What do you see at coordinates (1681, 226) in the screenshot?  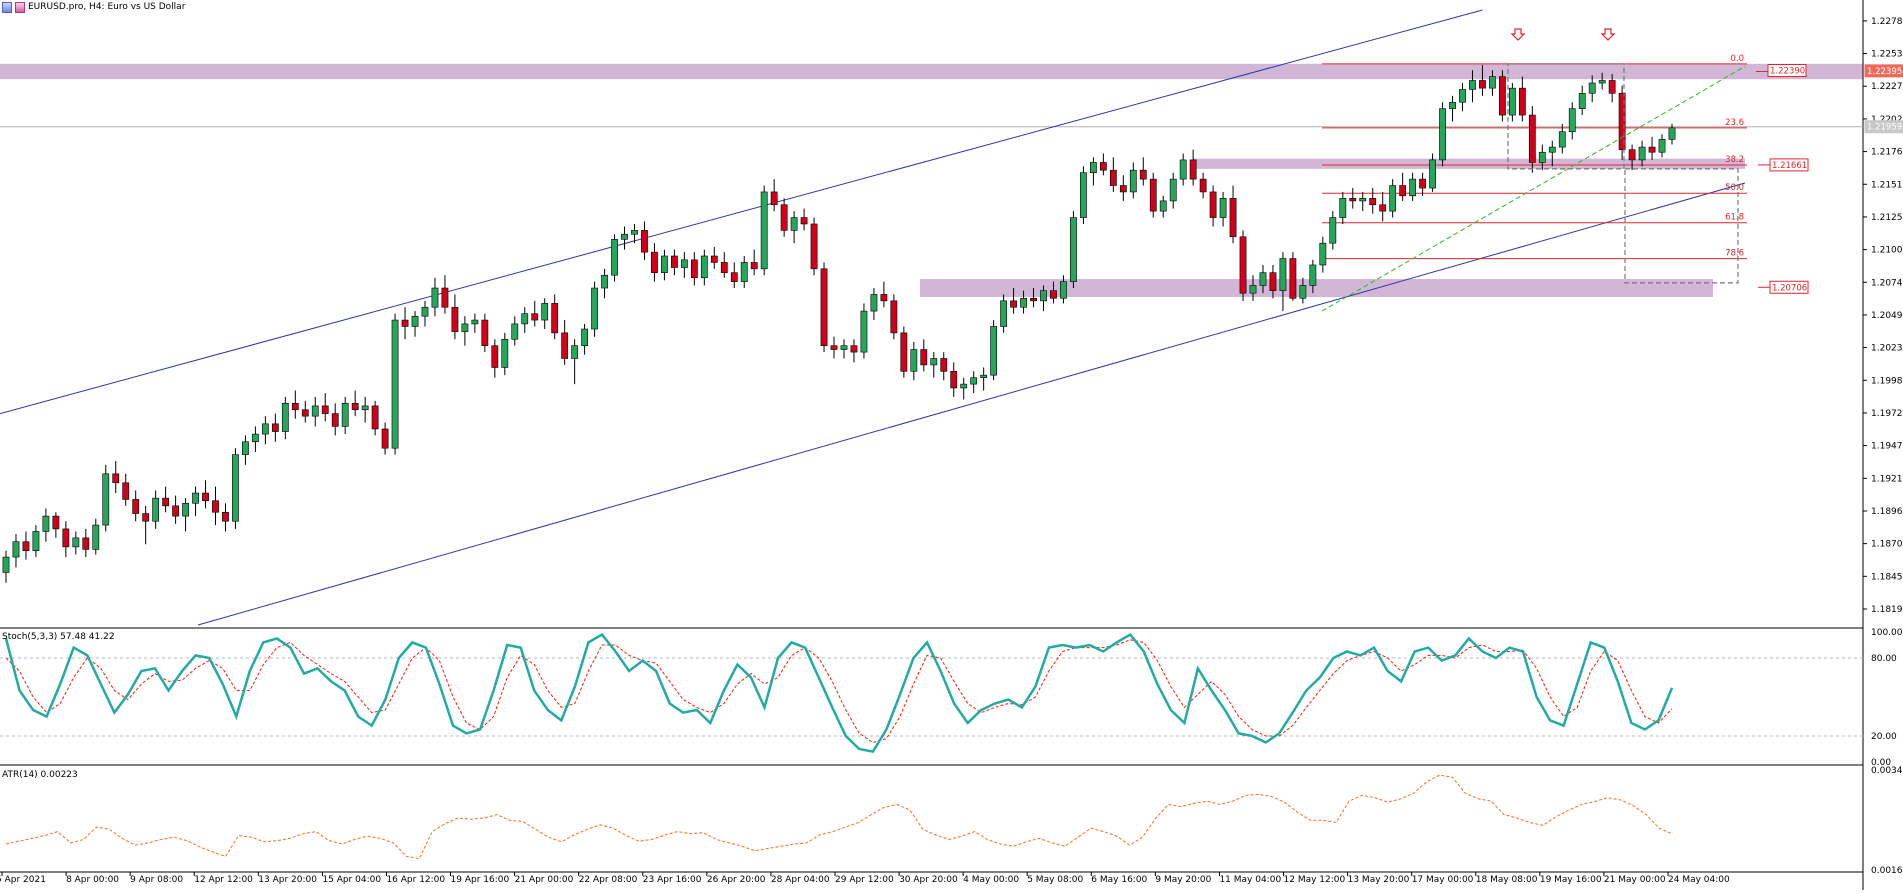 I see `target-box` at bounding box center [1681, 226].